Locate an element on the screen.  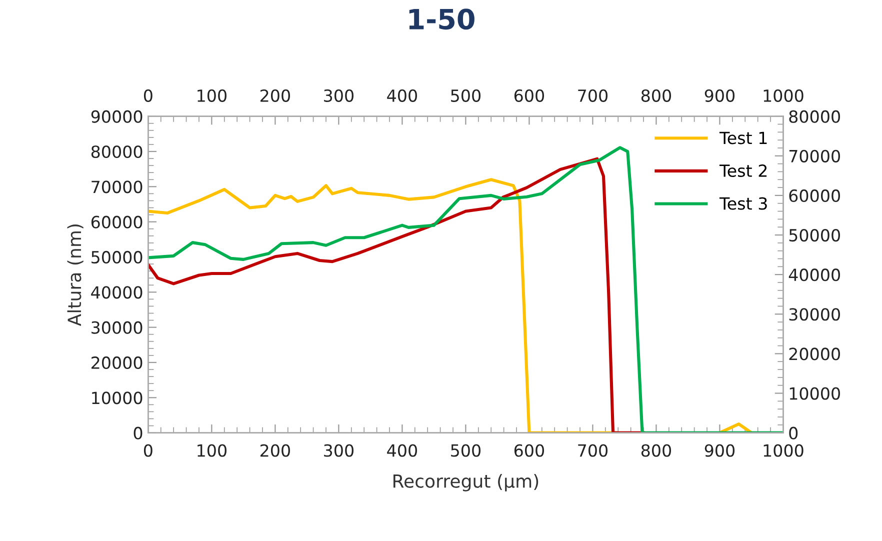
x-tick-label: 1000 is located at coordinates (784, 450).